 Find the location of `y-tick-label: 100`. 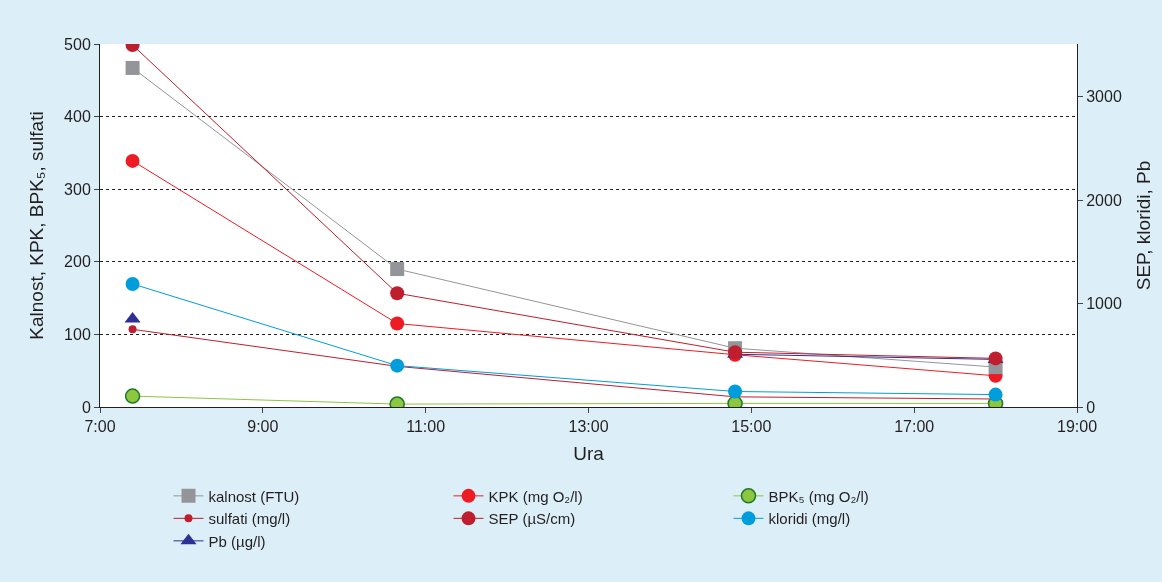

y-tick-label: 100 is located at coordinates (77, 334).